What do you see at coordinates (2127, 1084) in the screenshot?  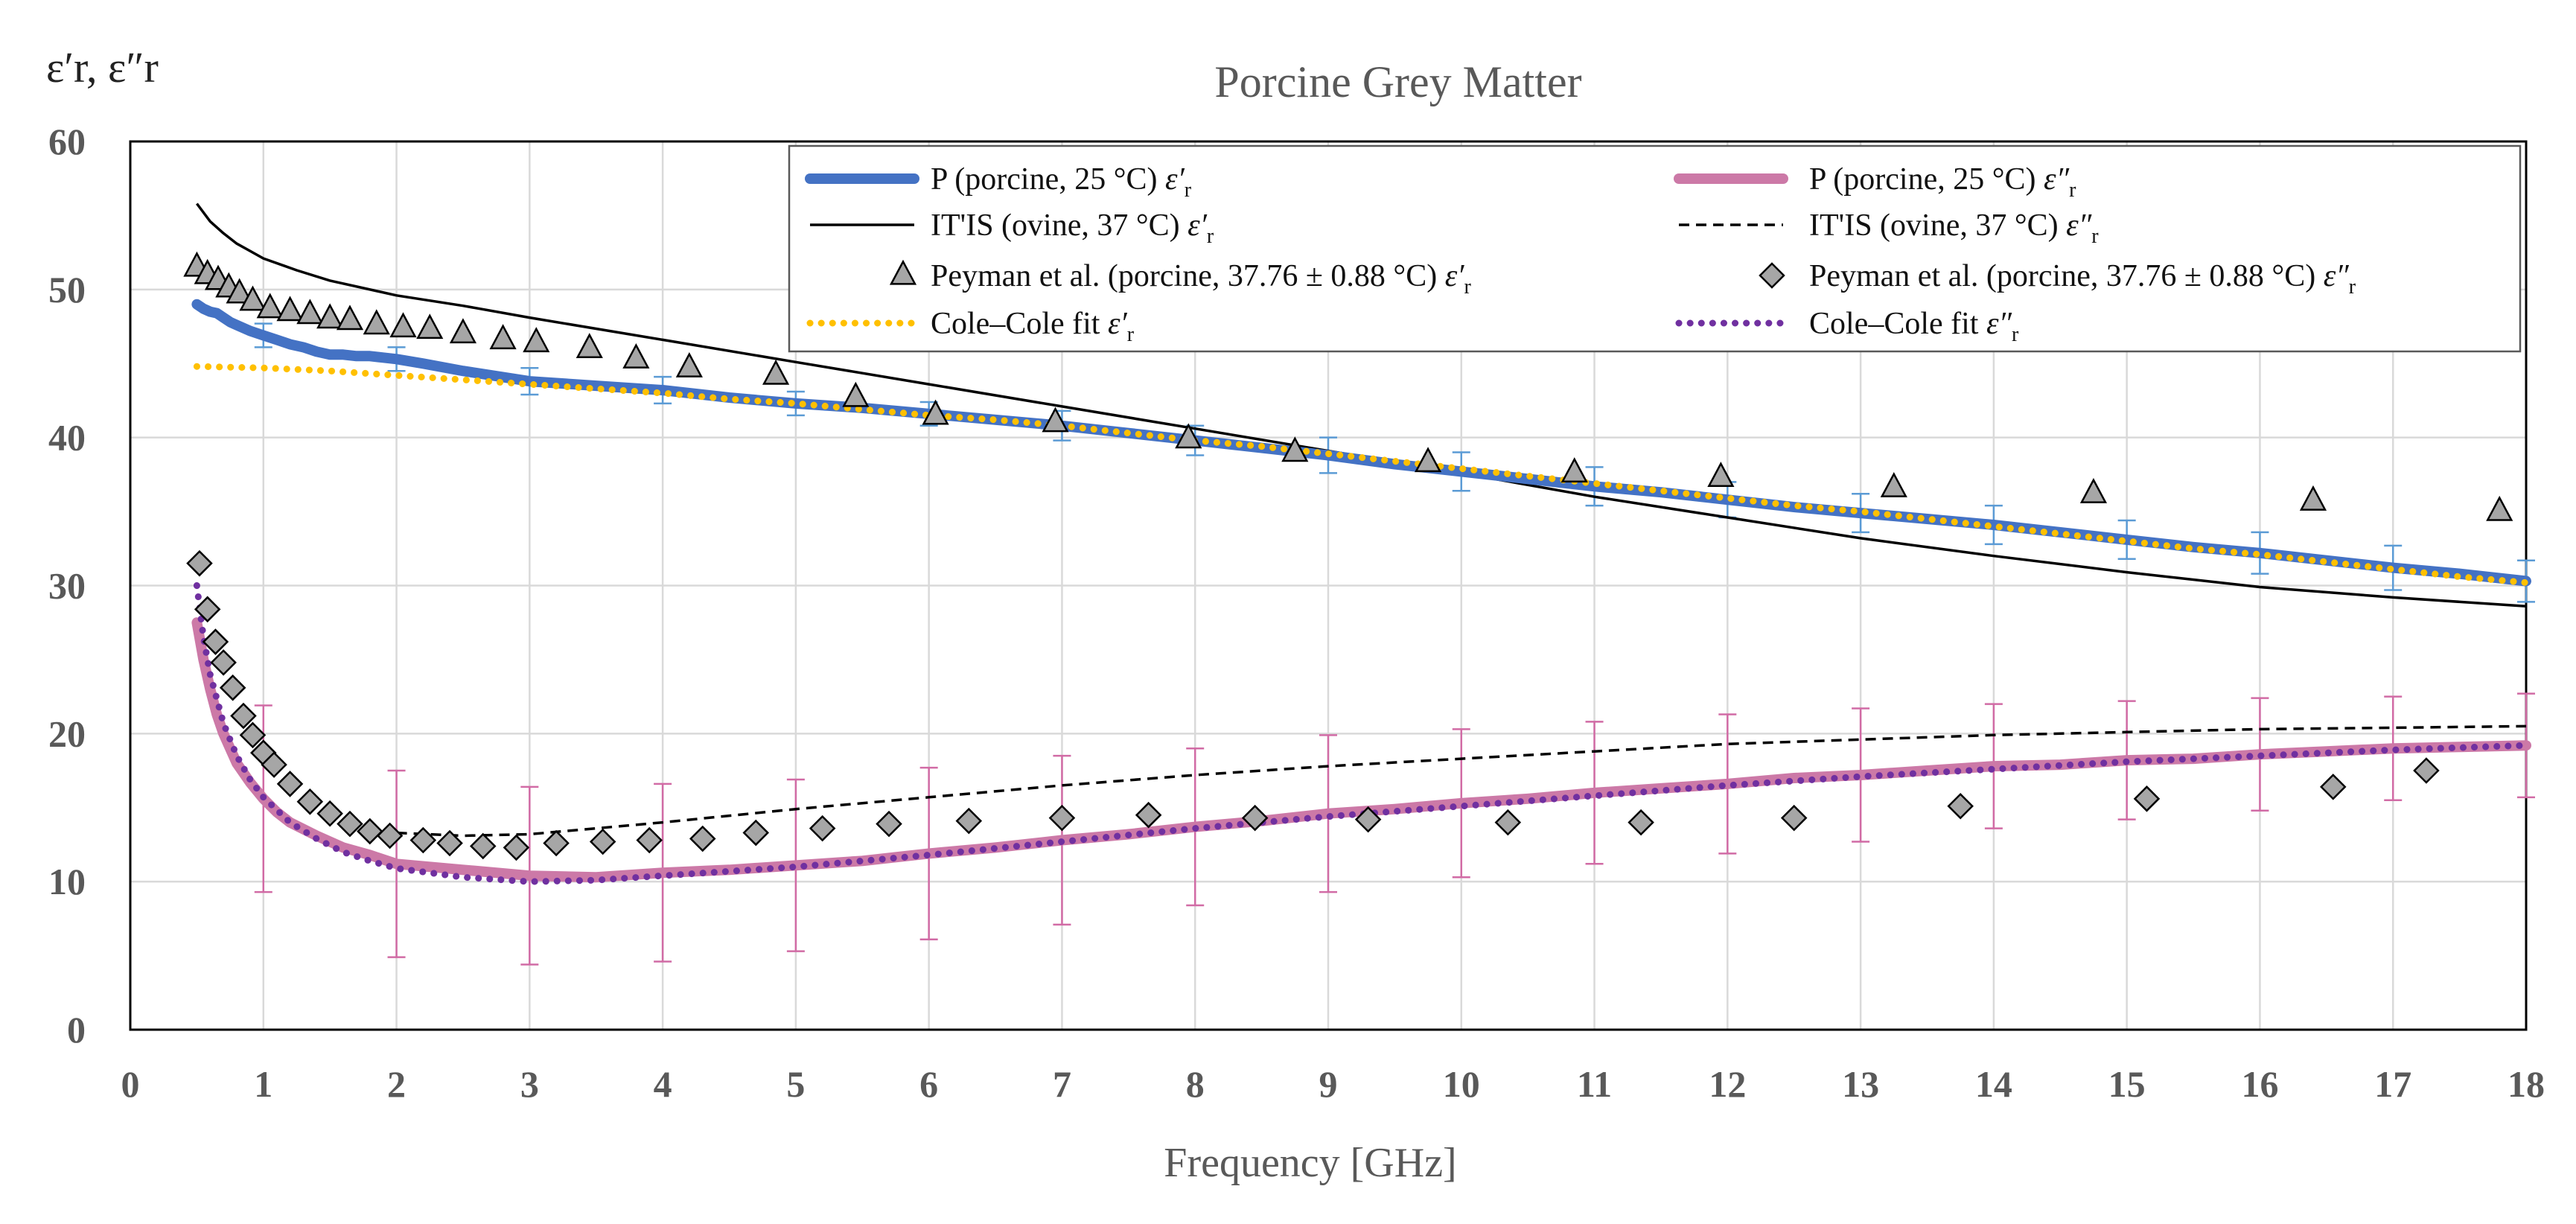 I see `x-tick-label: 15` at bounding box center [2127, 1084].